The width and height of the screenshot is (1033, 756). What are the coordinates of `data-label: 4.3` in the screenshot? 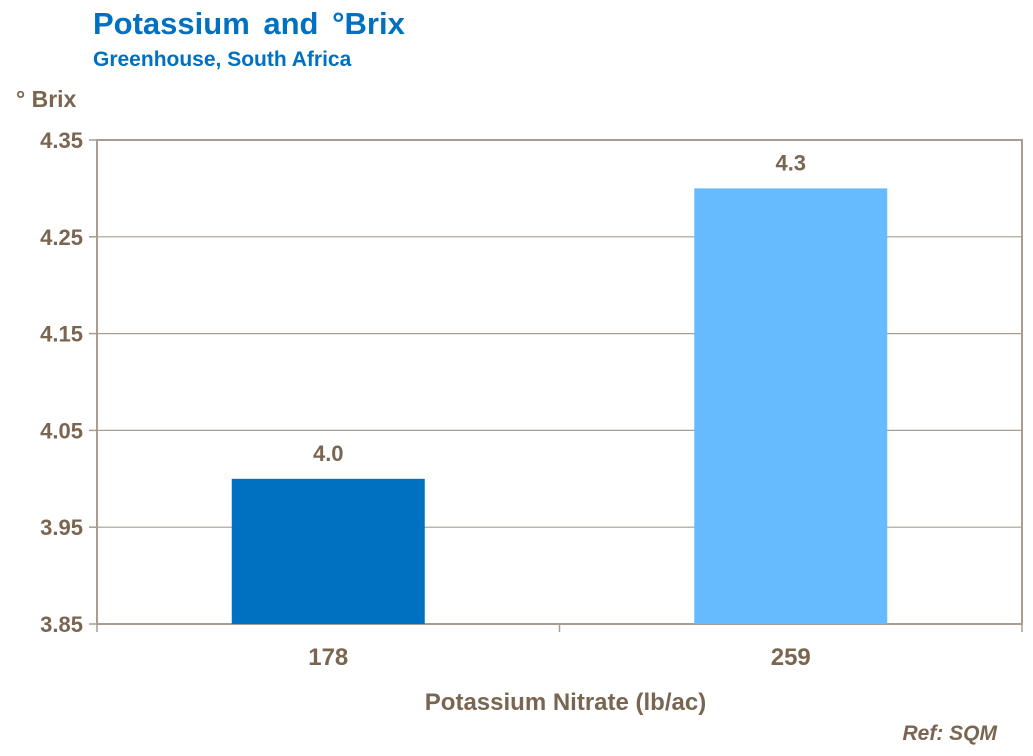 It's located at (790, 162).